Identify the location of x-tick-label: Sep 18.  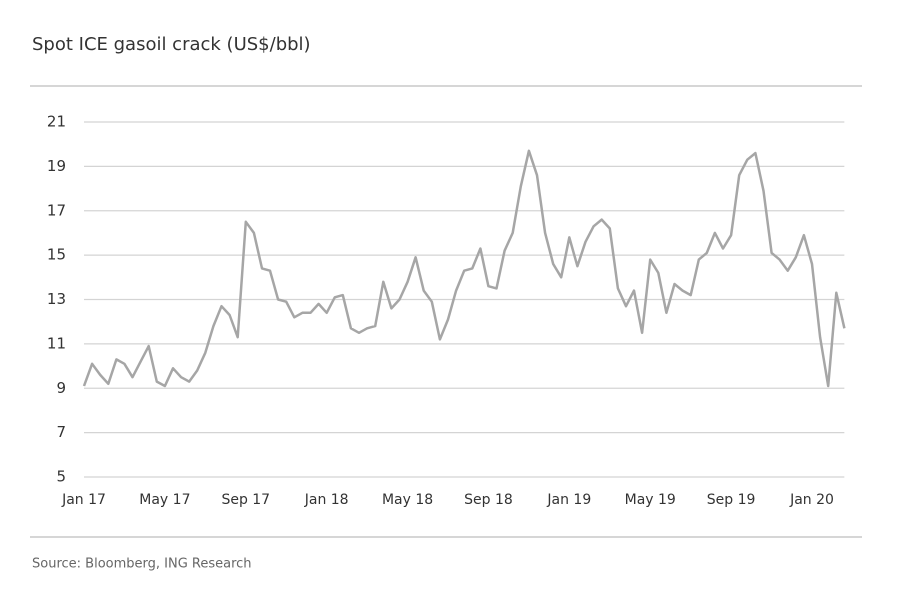
(488, 500).